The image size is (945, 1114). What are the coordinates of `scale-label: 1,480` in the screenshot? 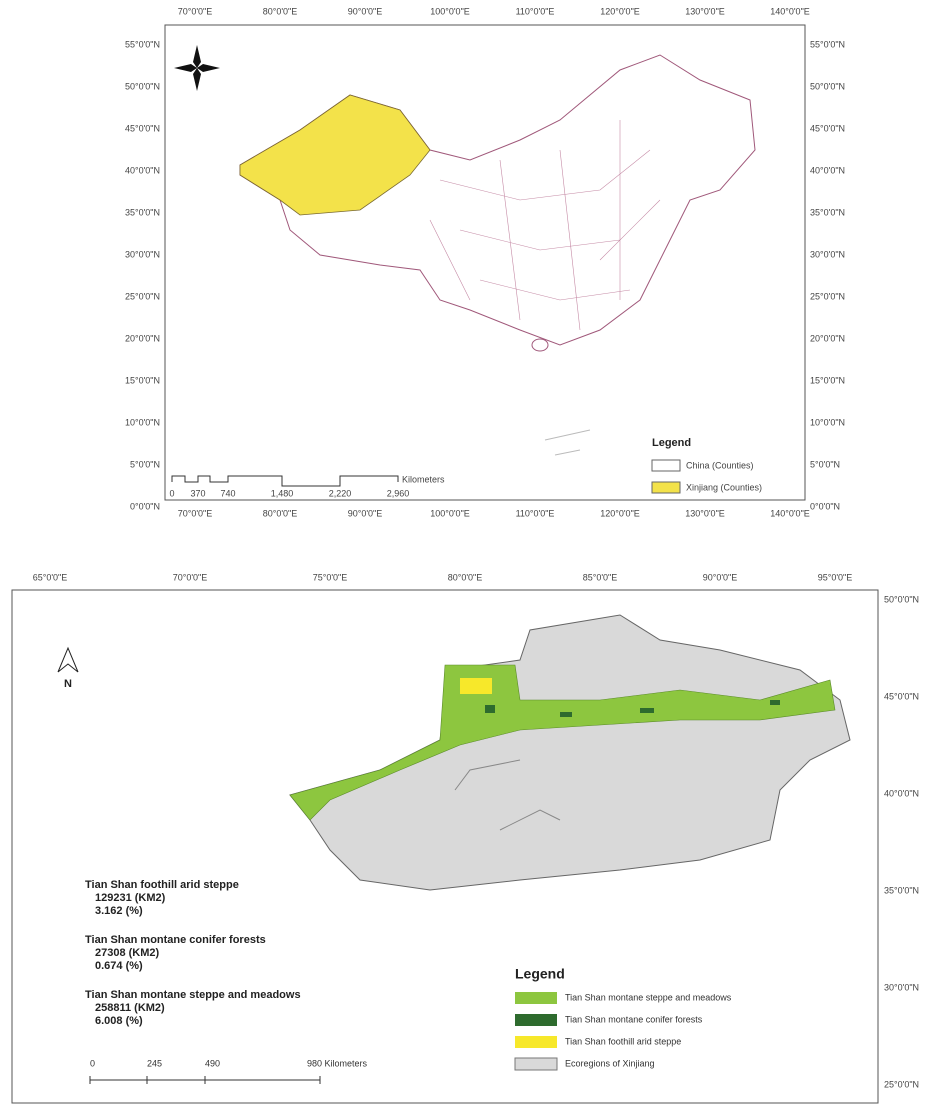 It's located at (282, 493).